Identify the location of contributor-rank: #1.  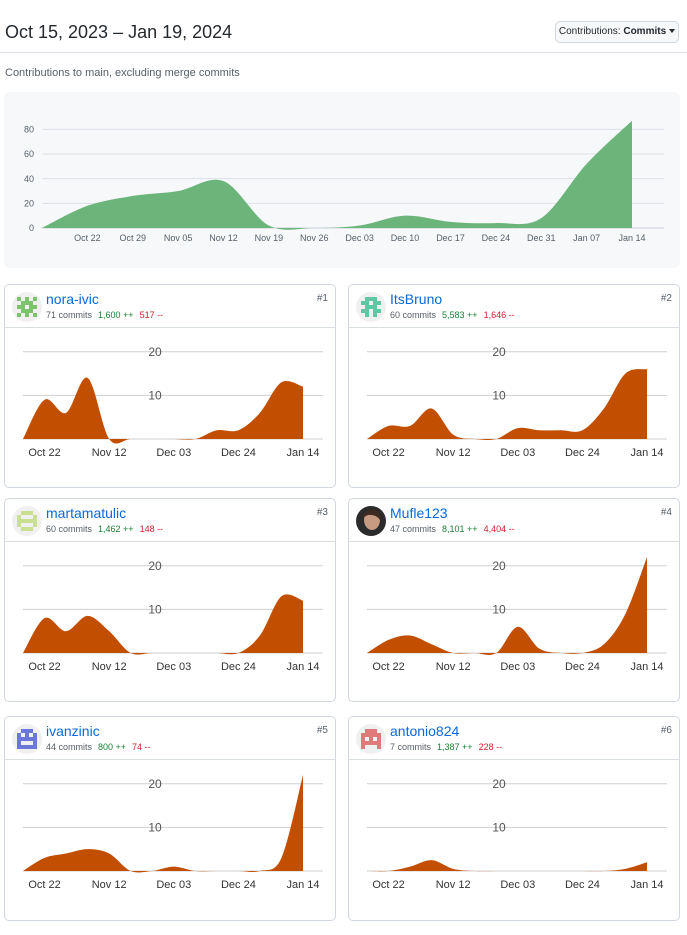
(322, 298).